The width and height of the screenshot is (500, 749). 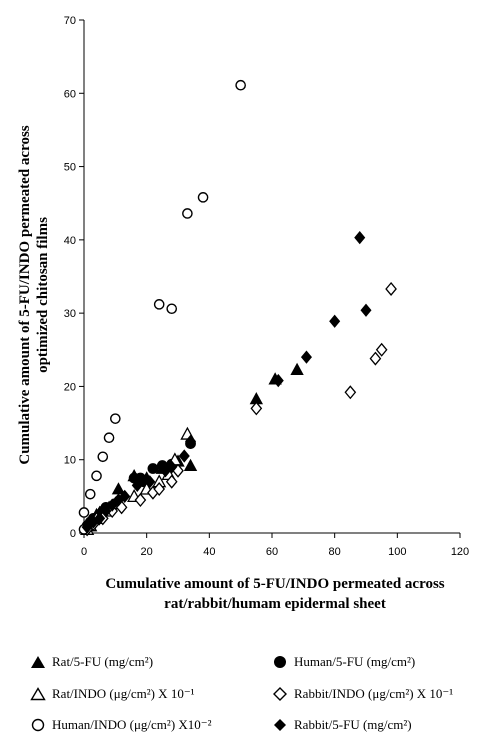 I want to click on filled-circle-marker-icon, so click(x=280, y=662).